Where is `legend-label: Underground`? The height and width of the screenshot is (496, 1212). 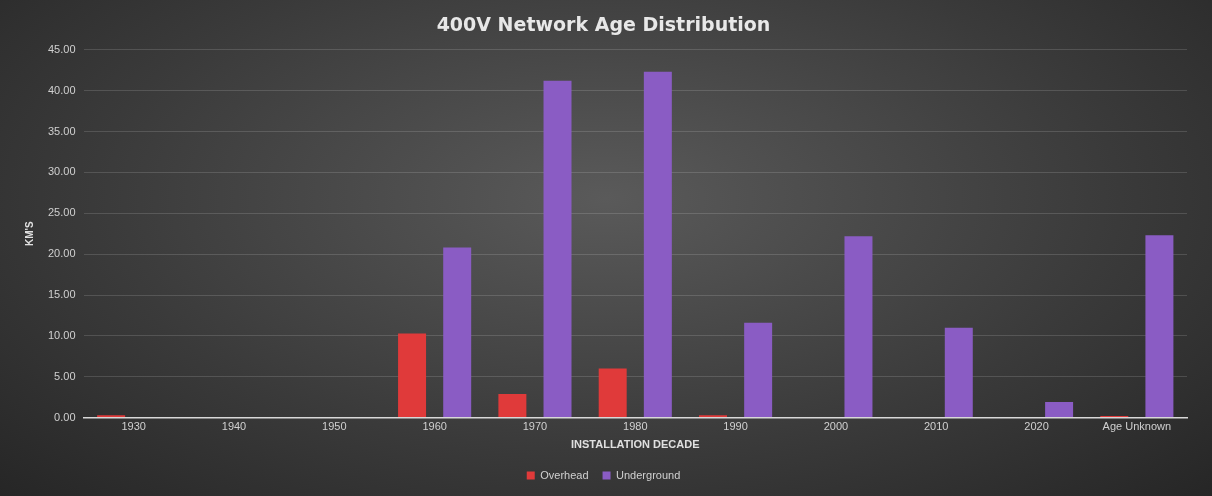 legend-label: Underground is located at coordinates (648, 474).